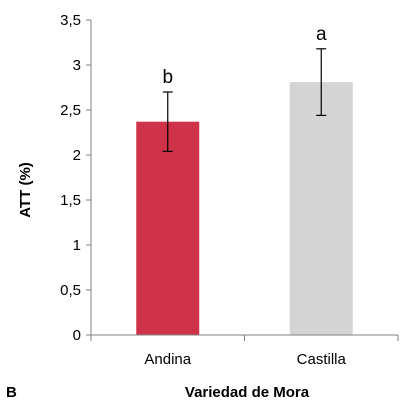 This screenshot has width=414, height=408. Describe the element at coordinates (244, 351) in the screenshot. I see `x-ticks-layer: Andina Castilla` at that location.